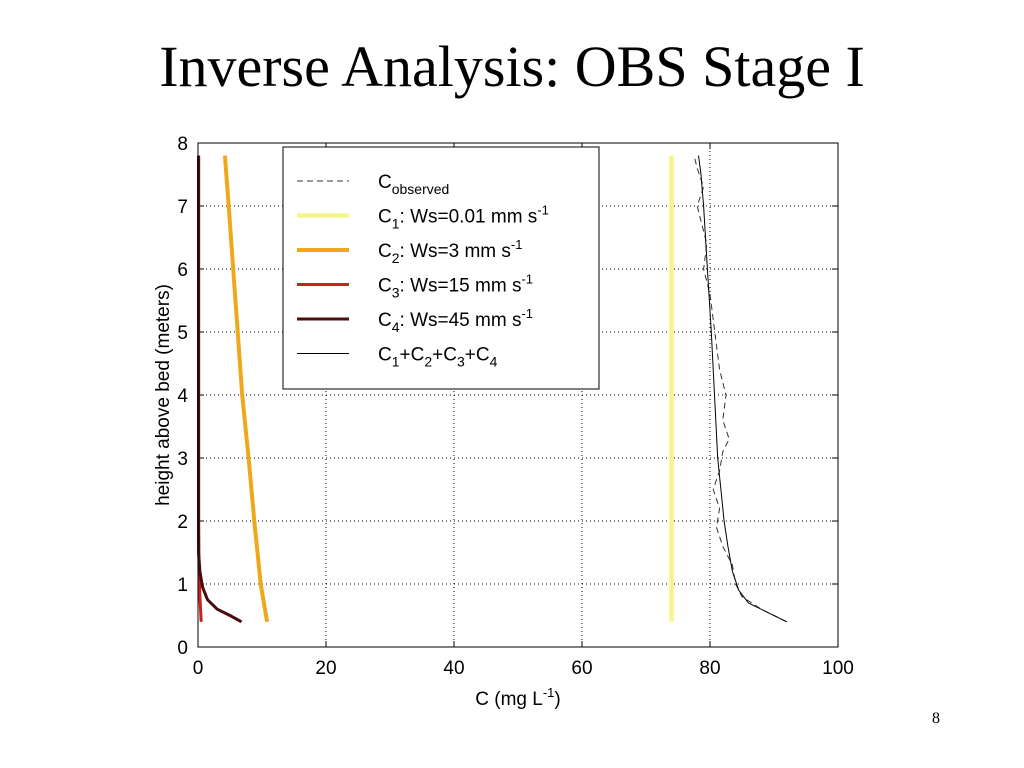  What do you see at coordinates (455, 320) in the screenshot?
I see `legend-label-c4: C4: Ws=45 mm s-1` at bounding box center [455, 320].